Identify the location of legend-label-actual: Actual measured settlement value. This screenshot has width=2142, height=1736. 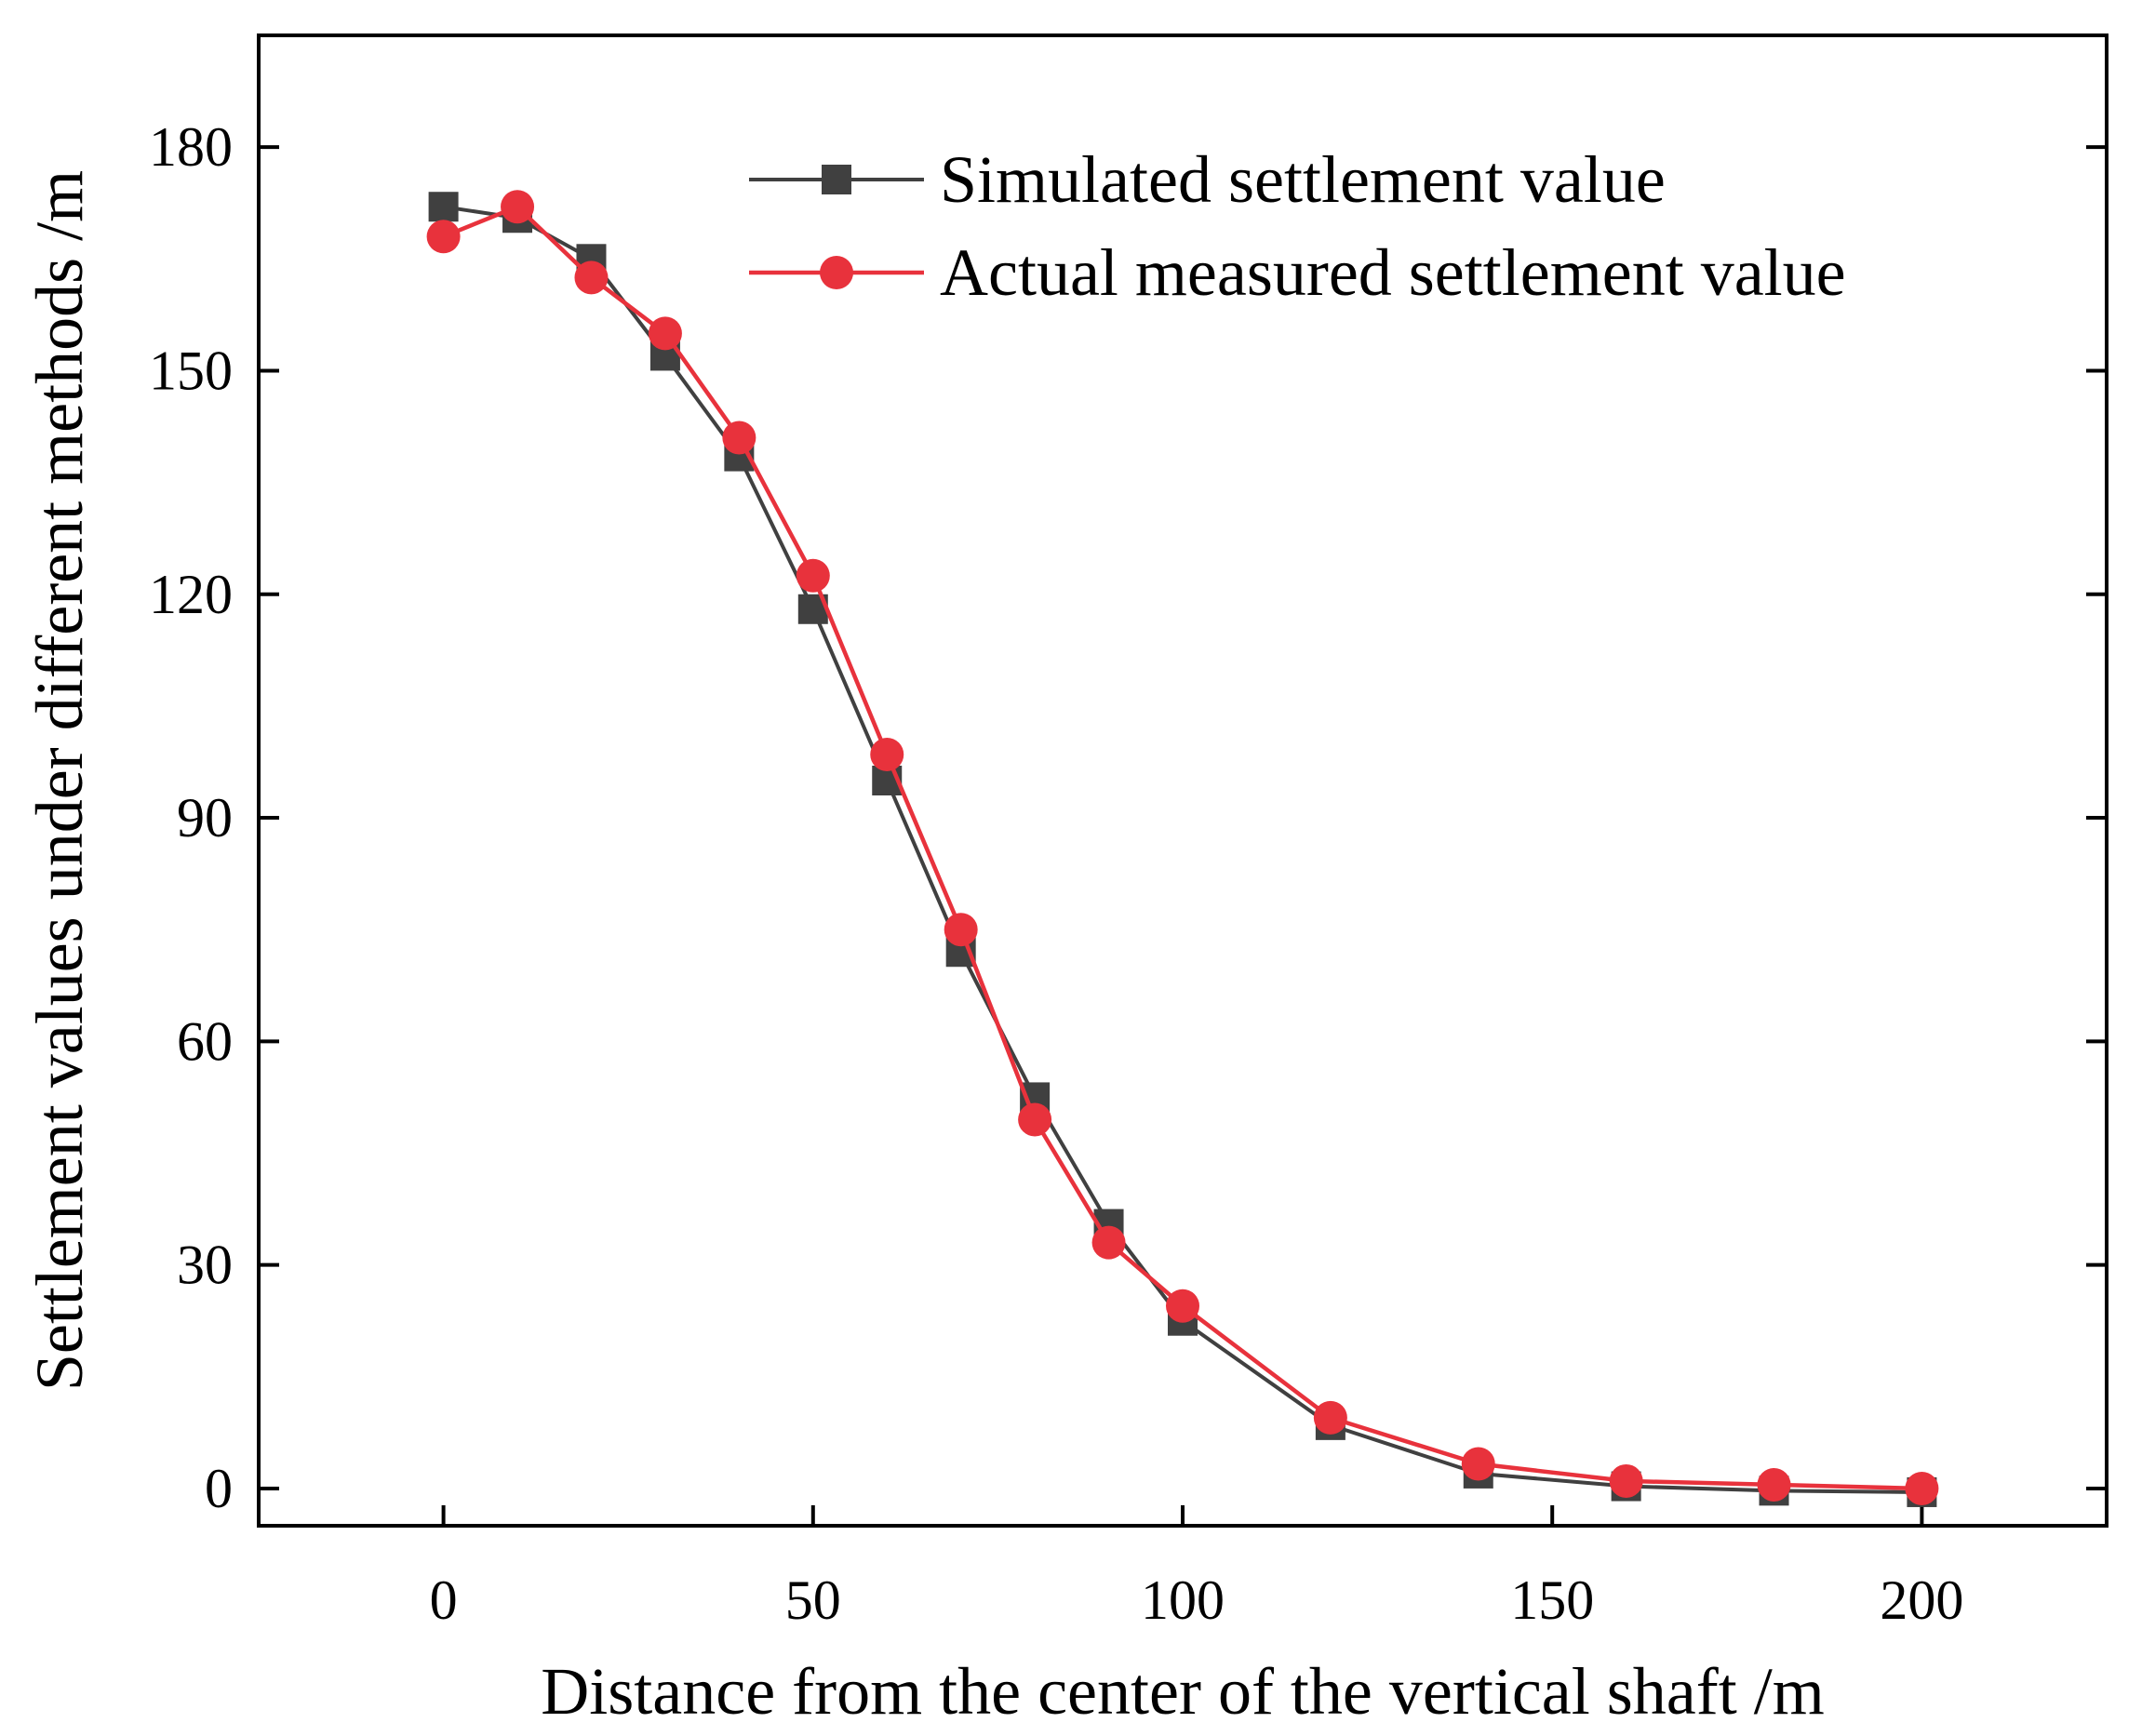
(1393, 272).